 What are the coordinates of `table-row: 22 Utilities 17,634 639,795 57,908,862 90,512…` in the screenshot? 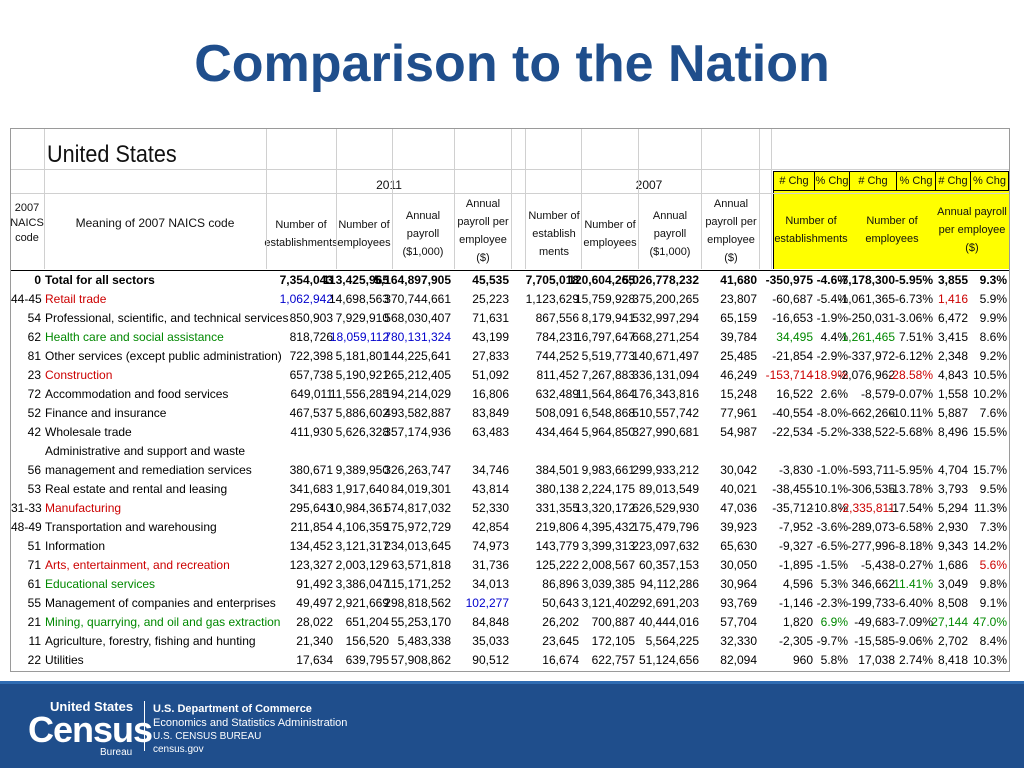 It's located at (510, 660).